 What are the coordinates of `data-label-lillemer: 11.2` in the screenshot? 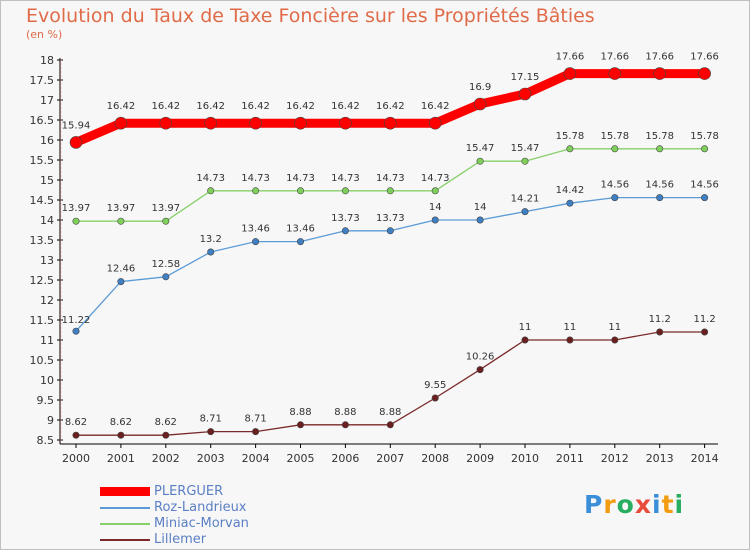 It's located at (660, 319).